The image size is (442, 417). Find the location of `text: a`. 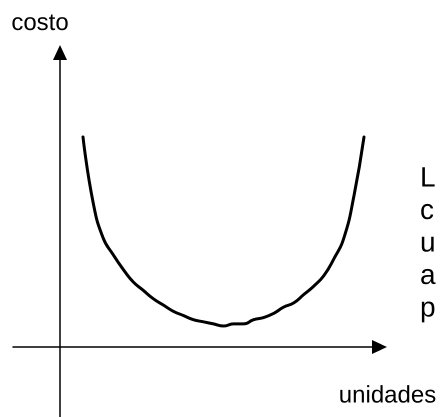

text: a is located at coordinates (428, 274).